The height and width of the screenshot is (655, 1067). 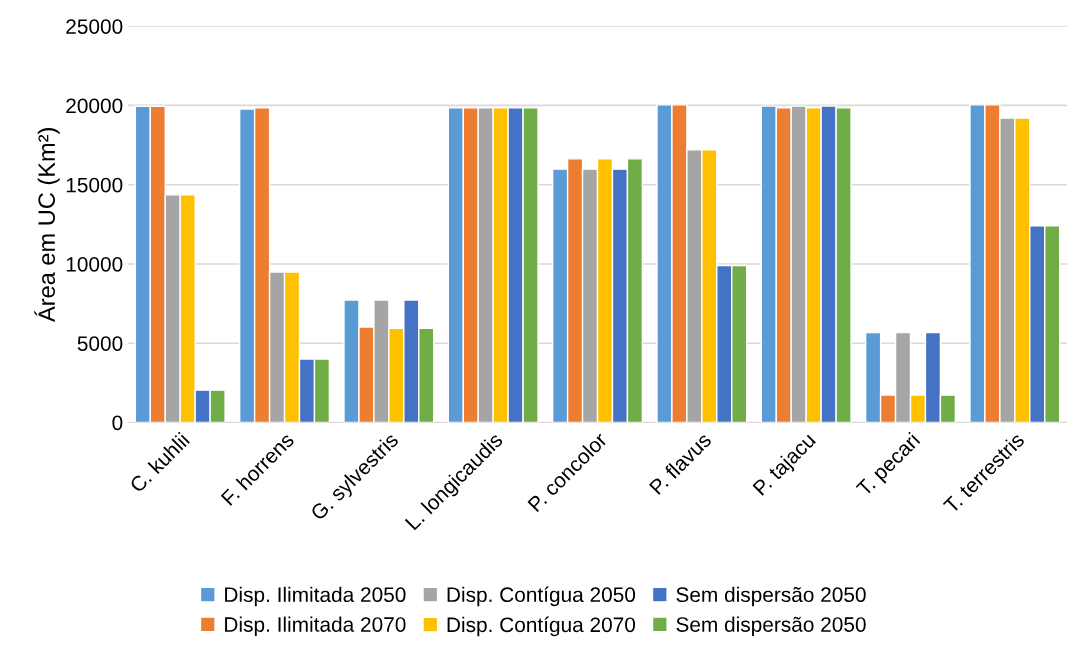 I want to click on y-tick-label: 25000, so click(x=94, y=26).